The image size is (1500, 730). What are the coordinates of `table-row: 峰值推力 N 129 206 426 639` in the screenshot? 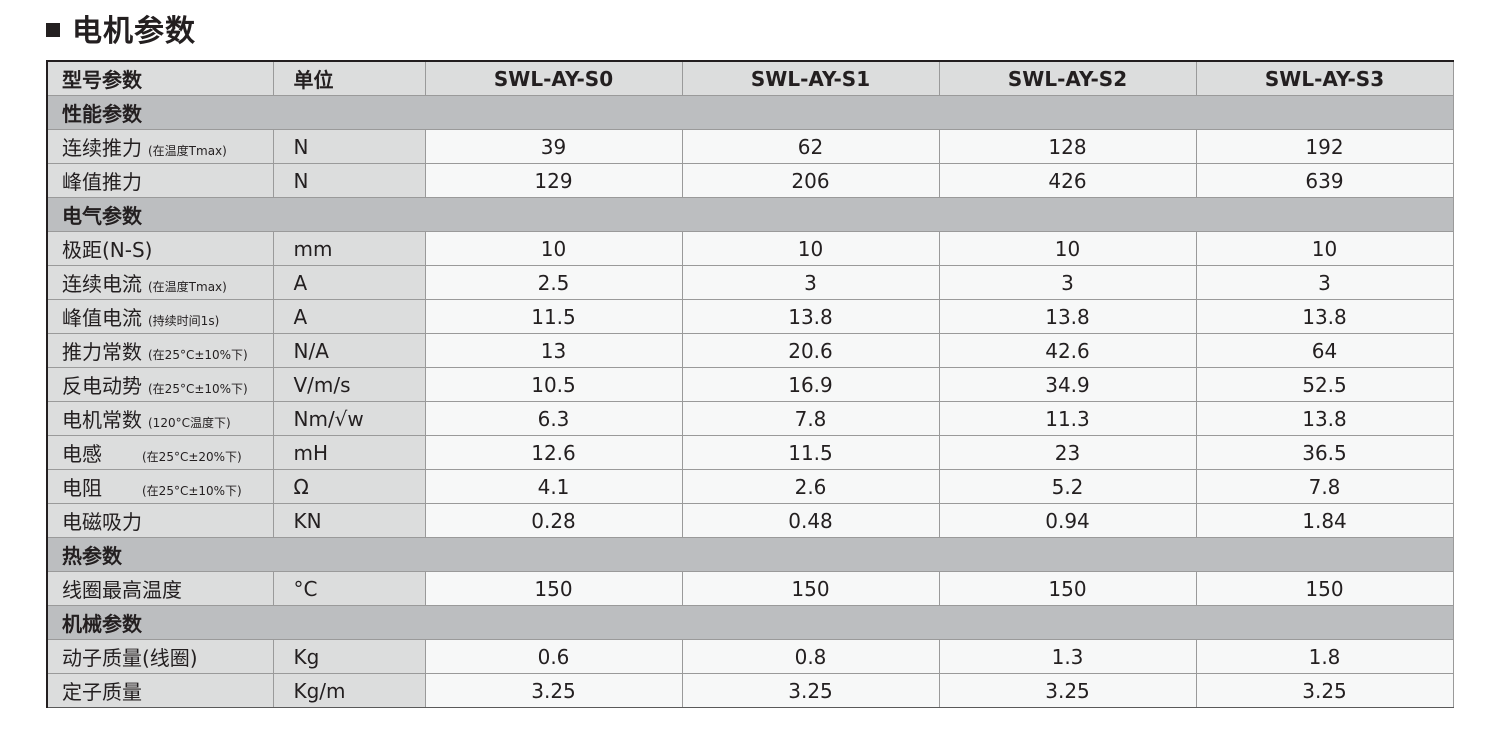 It's located at (750, 180).